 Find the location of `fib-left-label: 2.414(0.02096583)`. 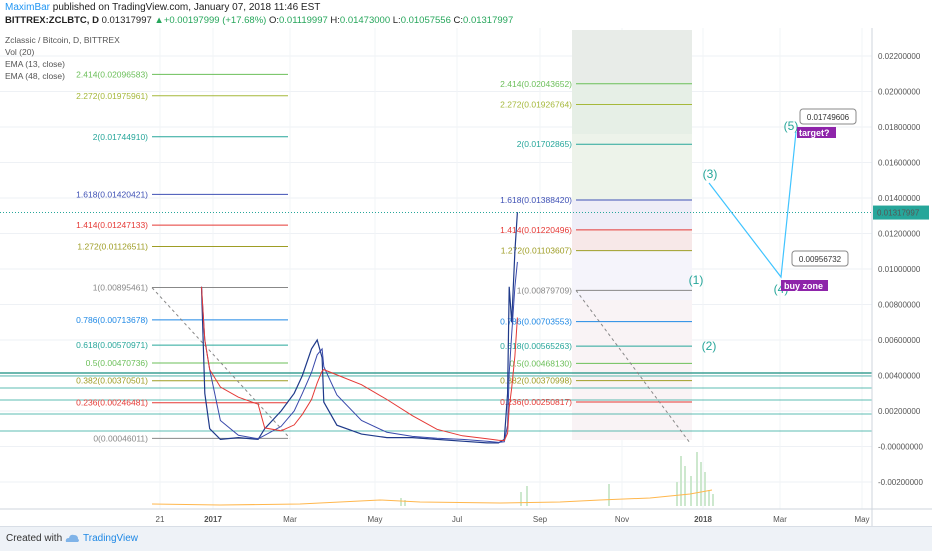

fib-left-label: 2.414(0.02096583) is located at coordinates (112, 74).